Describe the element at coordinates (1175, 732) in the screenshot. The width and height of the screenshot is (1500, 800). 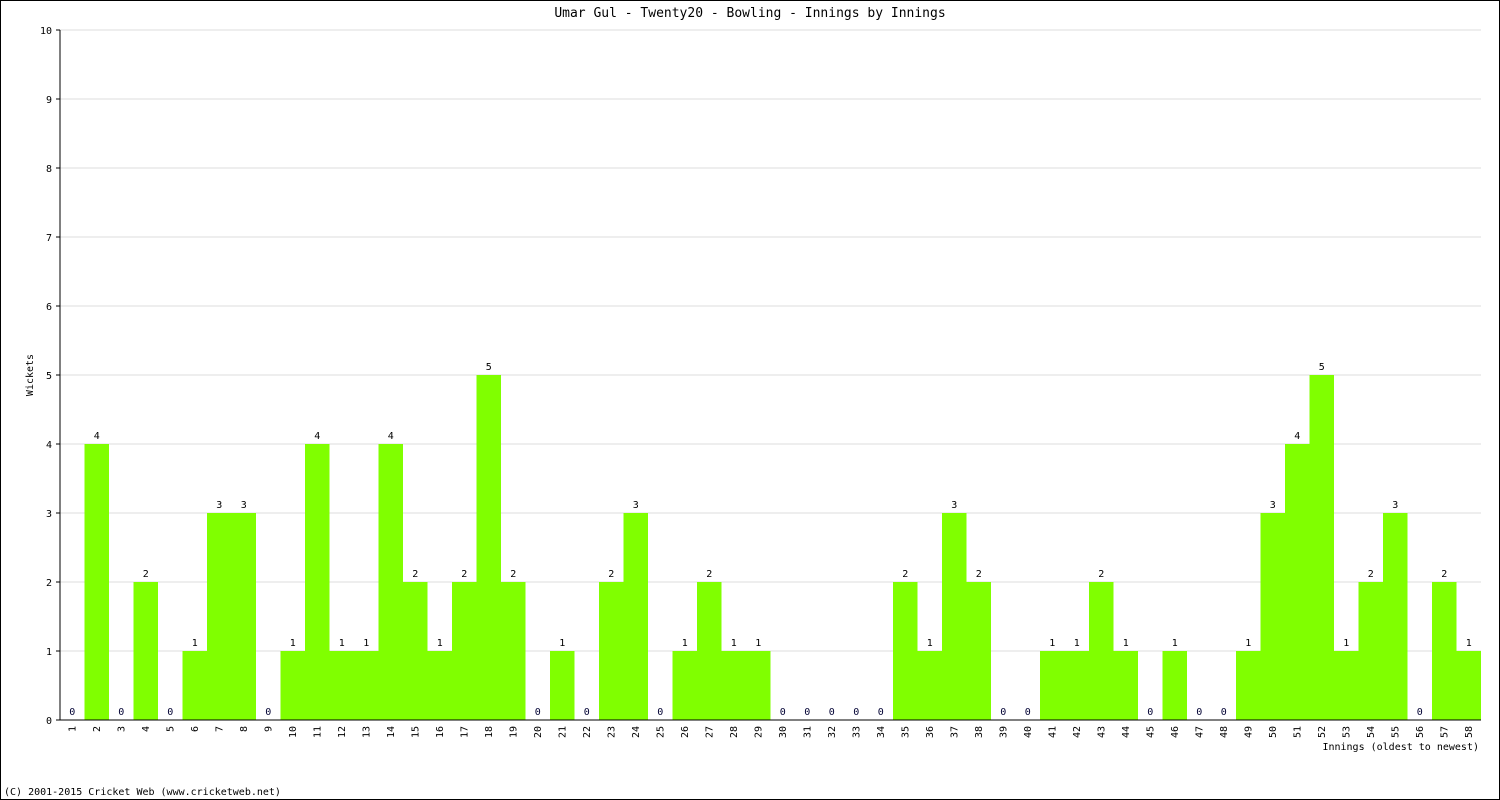
I see `x-tick-label: 46` at that location.